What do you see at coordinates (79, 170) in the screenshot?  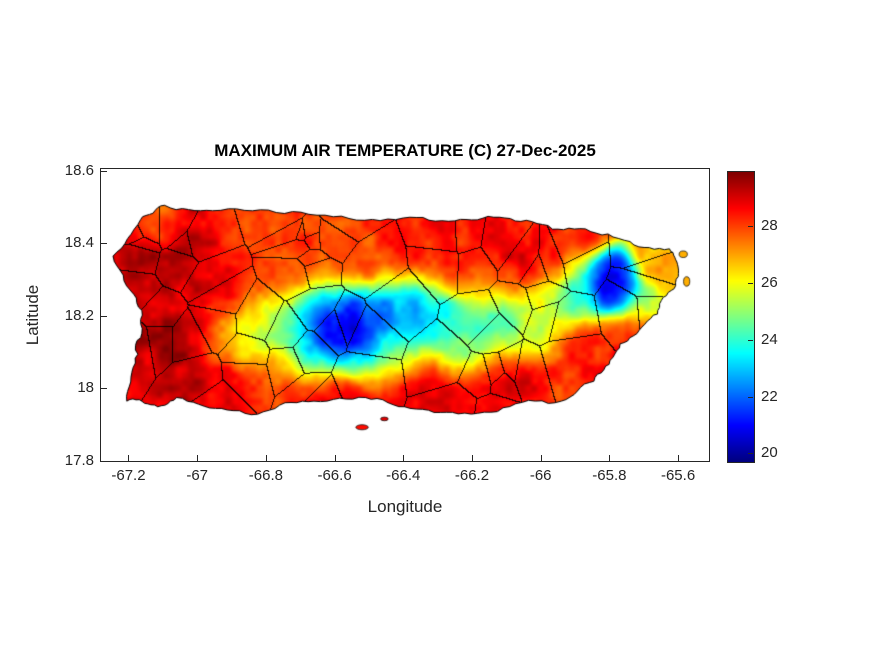 I see `y-tick-label: 18.6` at bounding box center [79, 170].